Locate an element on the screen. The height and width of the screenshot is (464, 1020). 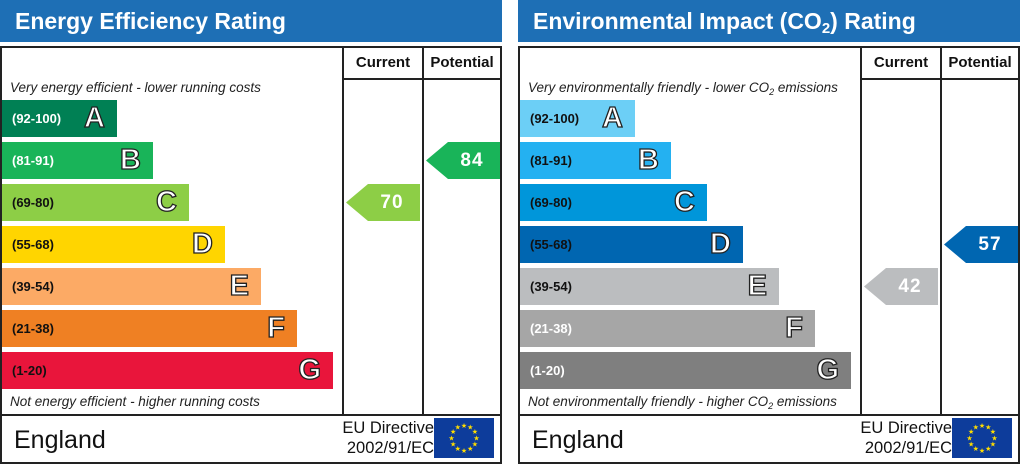
footer-divider is located at coordinates (251, 415).